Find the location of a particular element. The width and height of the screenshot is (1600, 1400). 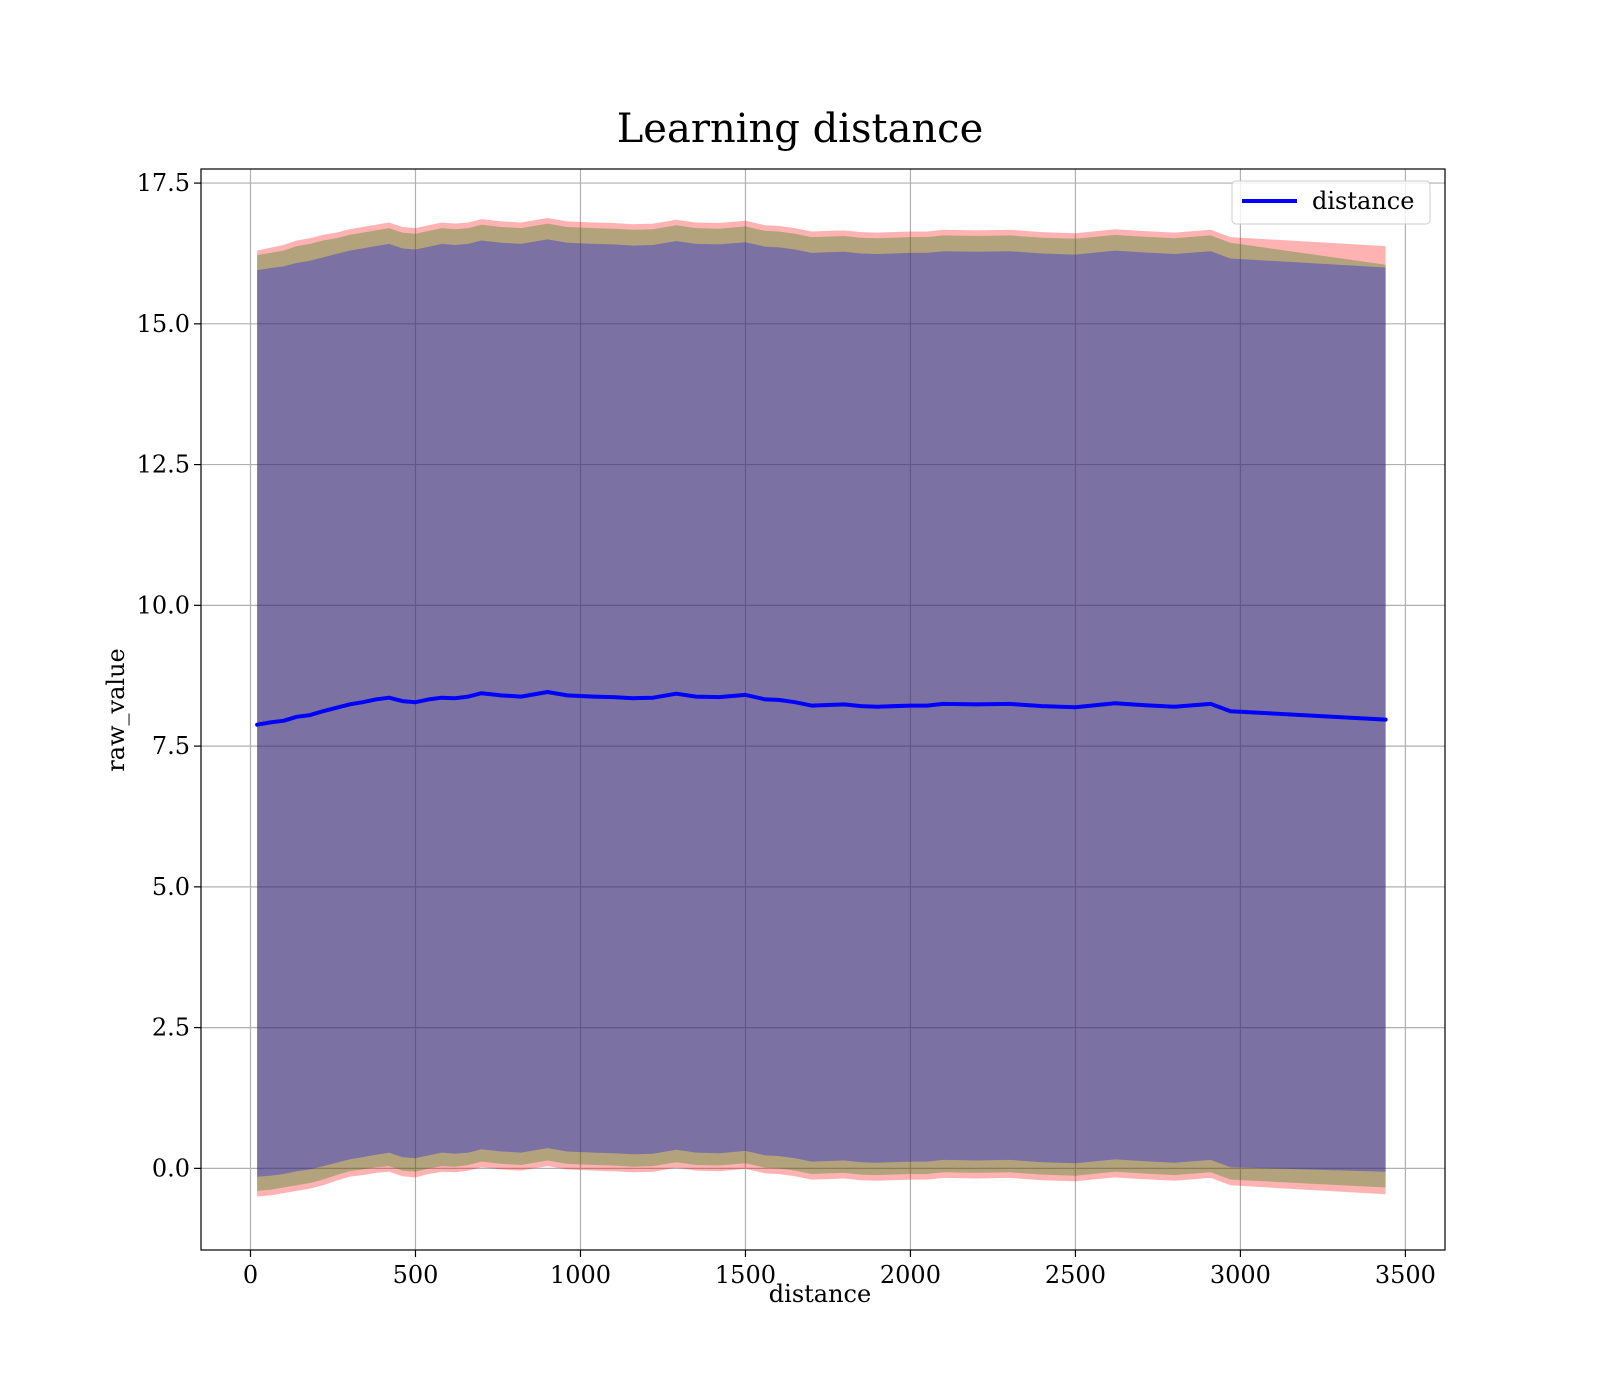

y-tick-label: 5.0 is located at coordinates (171, 887).